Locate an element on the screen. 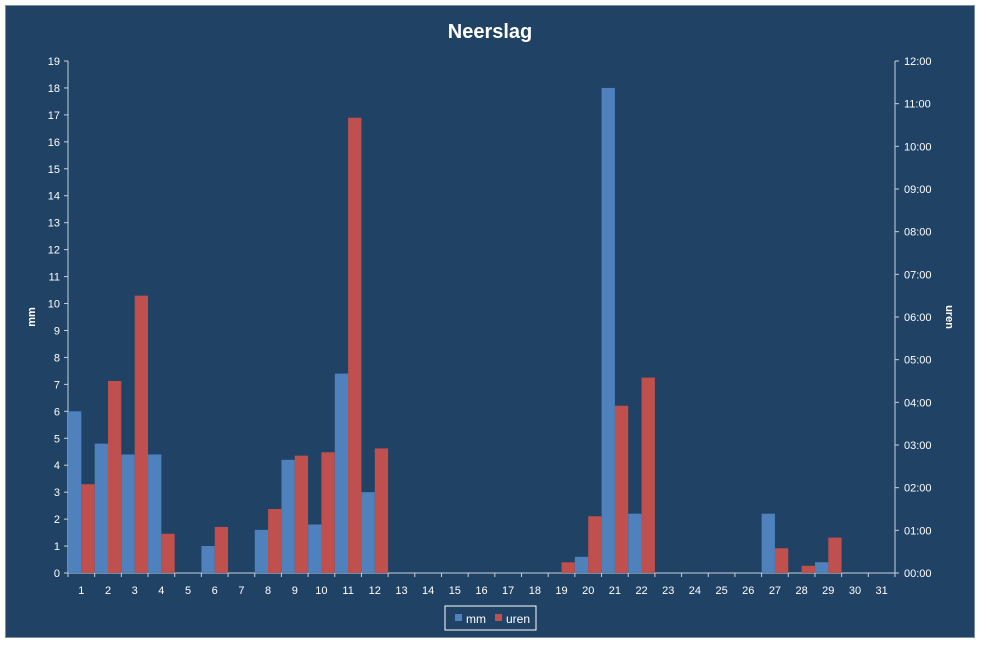 This screenshot has height=648, width=987. y-tick-label: 2 is located at coordinates (57, 520).